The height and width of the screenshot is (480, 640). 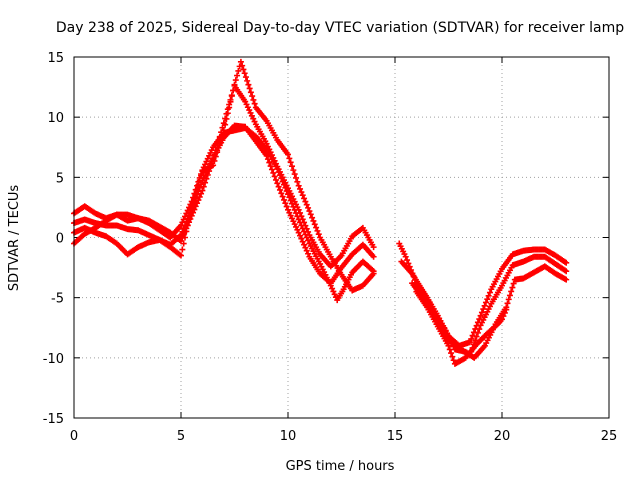 I want to click on data-series-track-h, so click(x=461, y=327).